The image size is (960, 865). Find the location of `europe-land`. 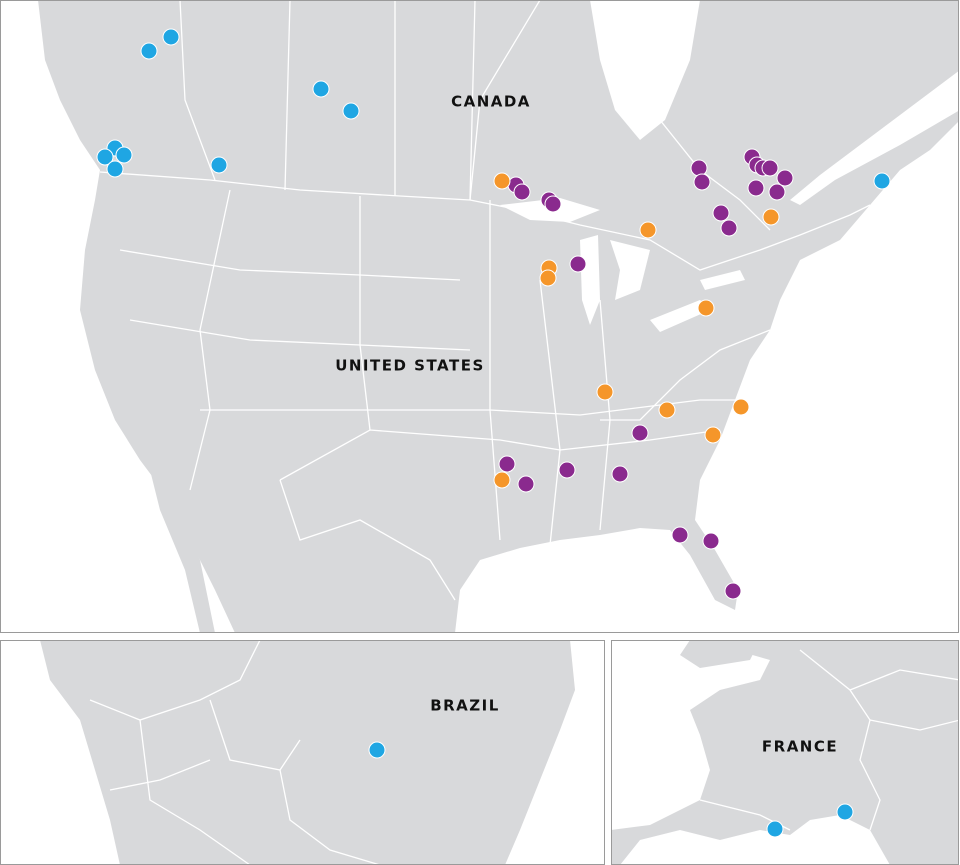

europe-land is located at coordinates (785, 753).